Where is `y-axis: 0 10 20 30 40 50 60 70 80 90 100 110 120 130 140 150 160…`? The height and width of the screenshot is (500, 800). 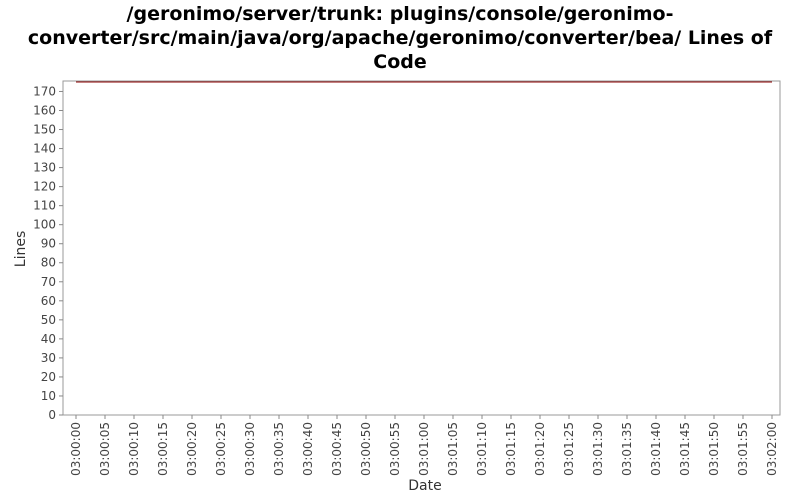
y-axis: 0 10 20 30 40 50 60 70 80 90 100 110 120 130 140 150 160… is located at coordinates (48, 253).